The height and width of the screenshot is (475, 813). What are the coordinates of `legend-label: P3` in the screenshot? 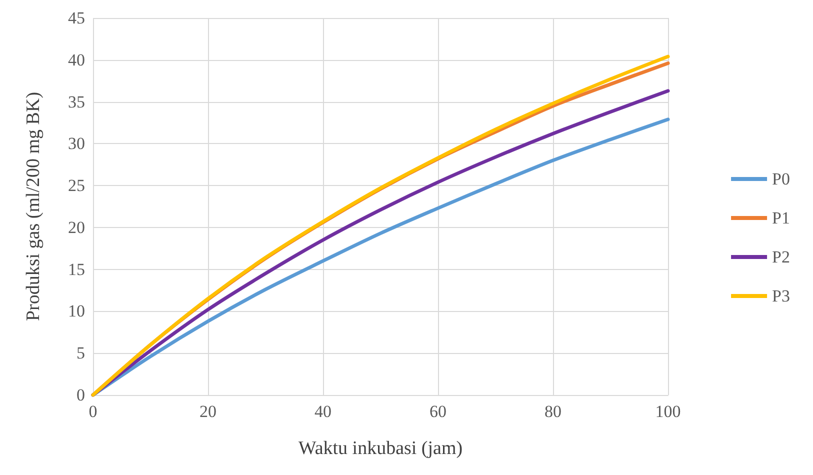 It's located at (781, 296).